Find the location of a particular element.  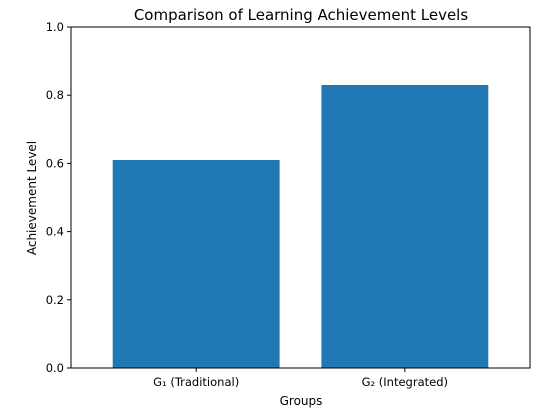

y-tick-label: 0.8 is located at coordinates (55, 95).